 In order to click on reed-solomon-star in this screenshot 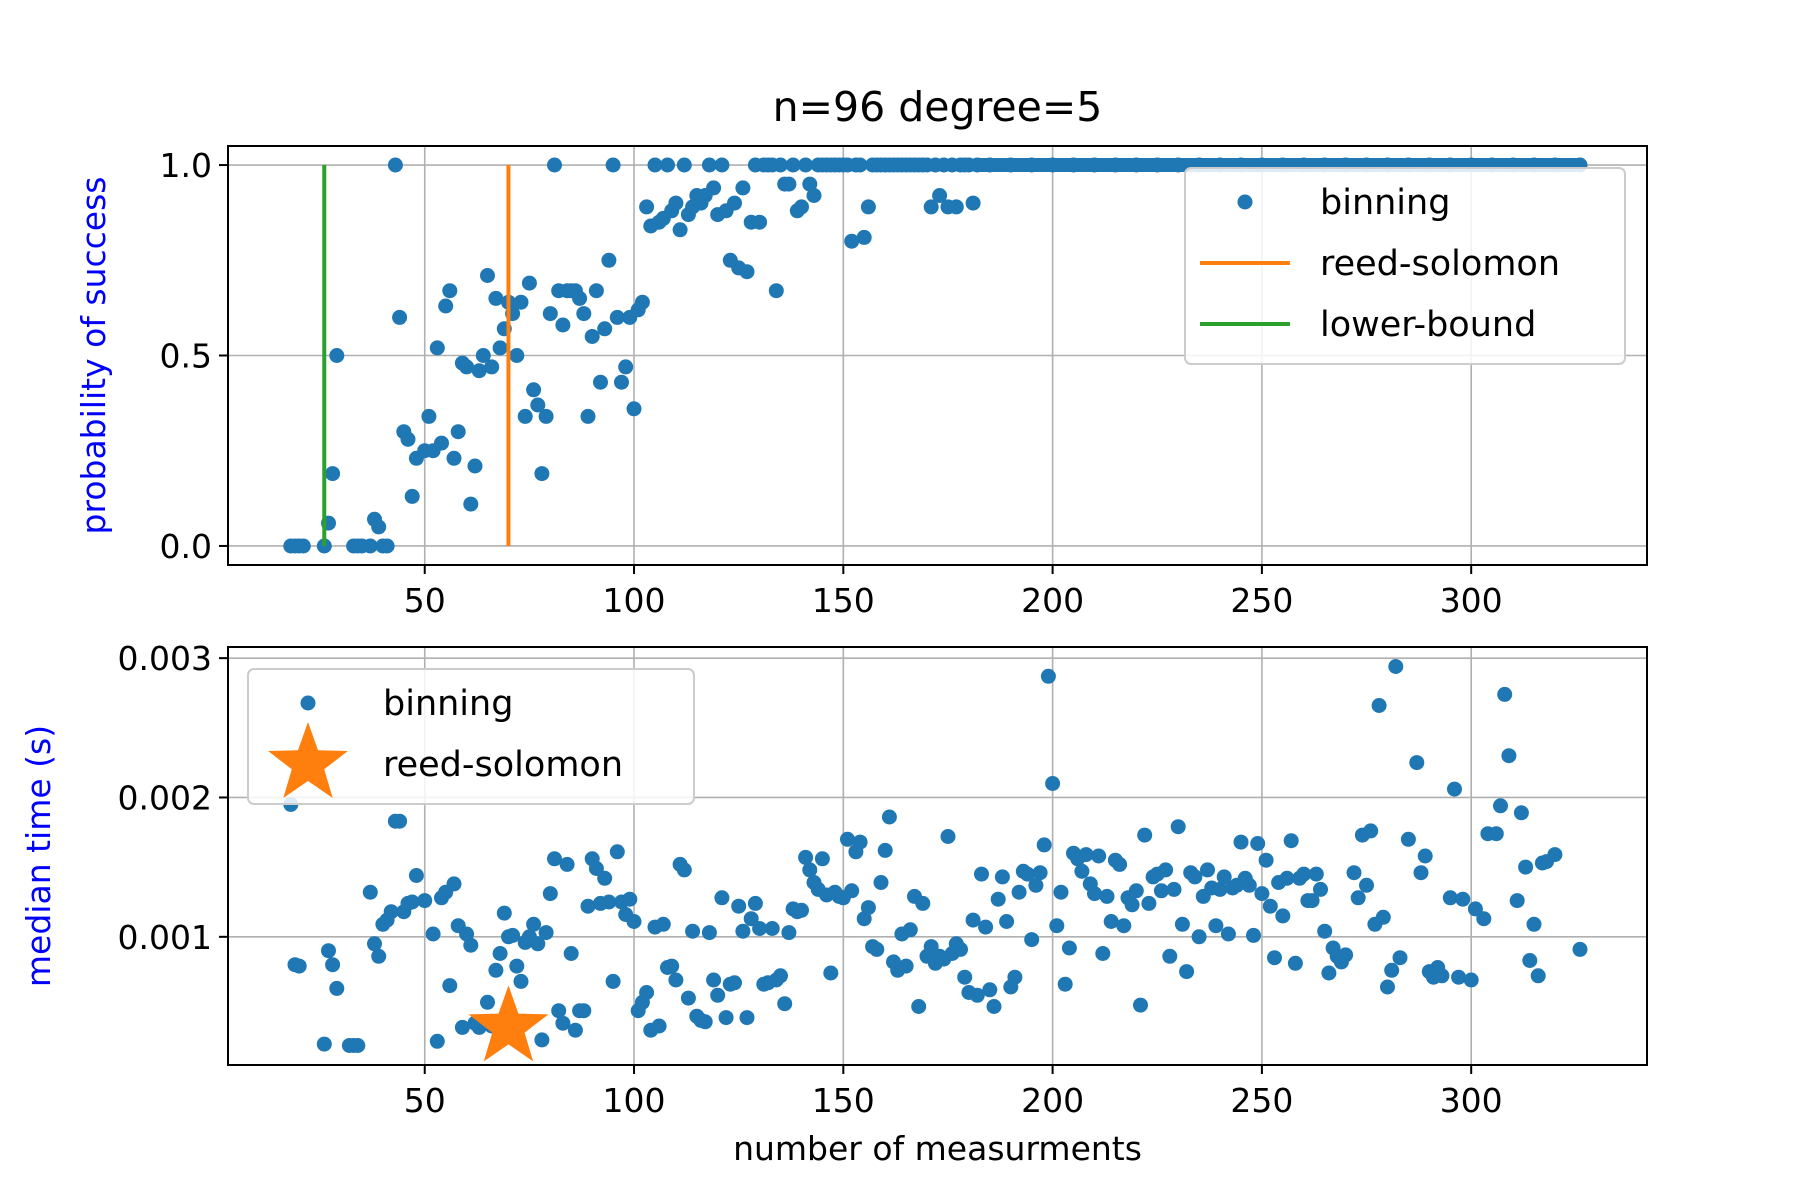, I will do `click(508, 1023)`.